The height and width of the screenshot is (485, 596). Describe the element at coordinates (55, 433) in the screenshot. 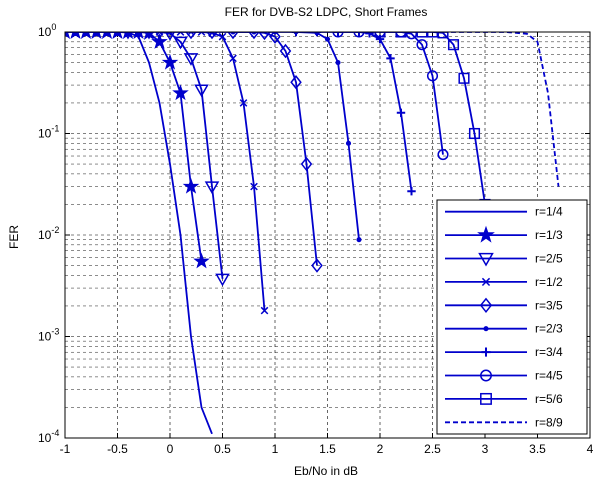

I see `y-tick-exponent: -4` at that location.